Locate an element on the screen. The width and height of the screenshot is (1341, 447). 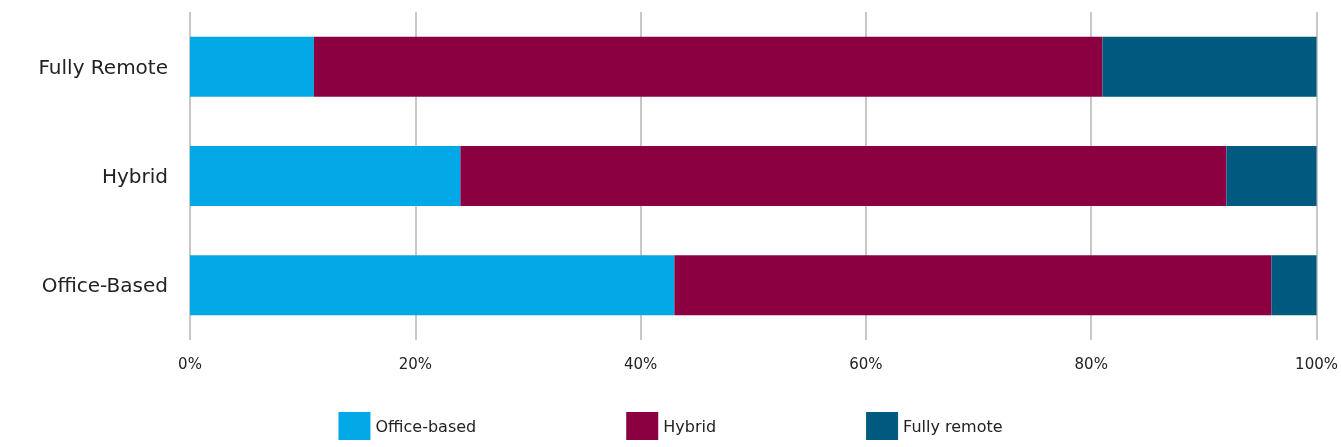
y-tick-label: Fully Remote is located at coordinates (103, 66).